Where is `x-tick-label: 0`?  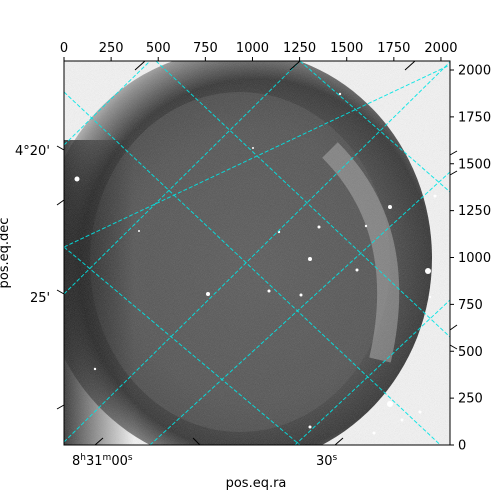
x-tick-label: 0 is located at coordinates (64, 48).